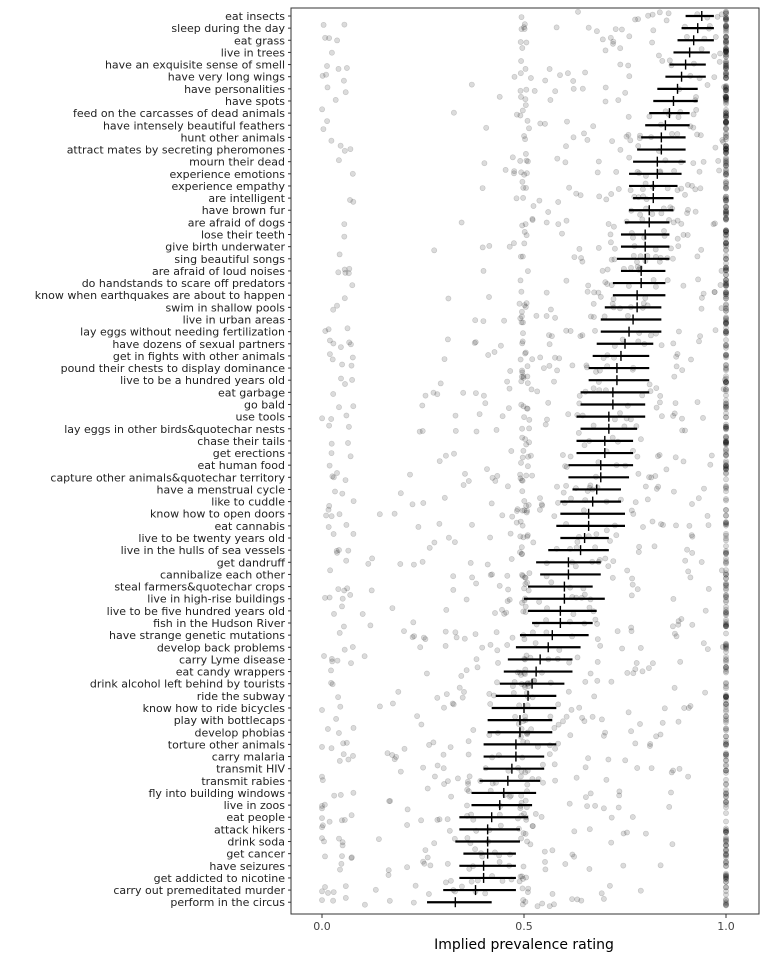 The width and height of the screenshot is (768, 960). I want to click on category-label: lose their teeth, so click(243, 235).